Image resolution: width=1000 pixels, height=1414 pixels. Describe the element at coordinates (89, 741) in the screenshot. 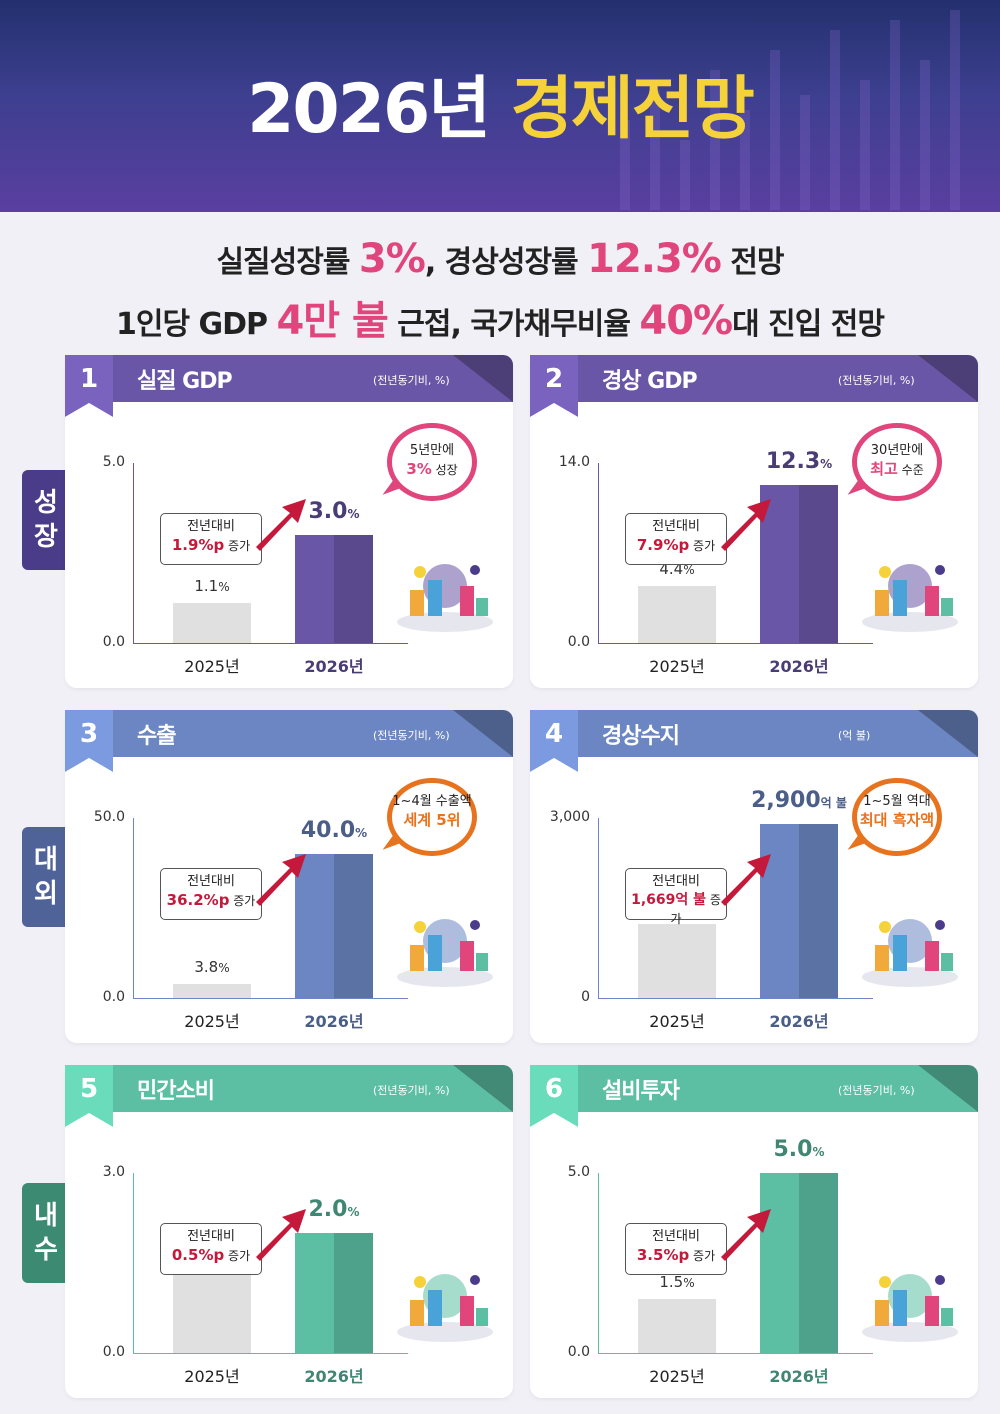

I see `chart-number-badge: 3` at that location.